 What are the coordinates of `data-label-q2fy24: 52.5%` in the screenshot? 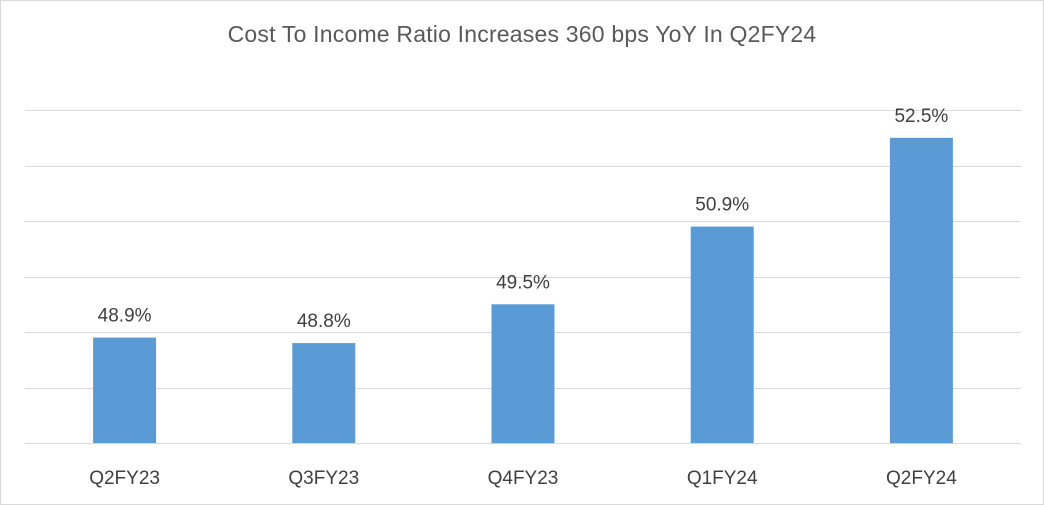 It's located at (921, 116).